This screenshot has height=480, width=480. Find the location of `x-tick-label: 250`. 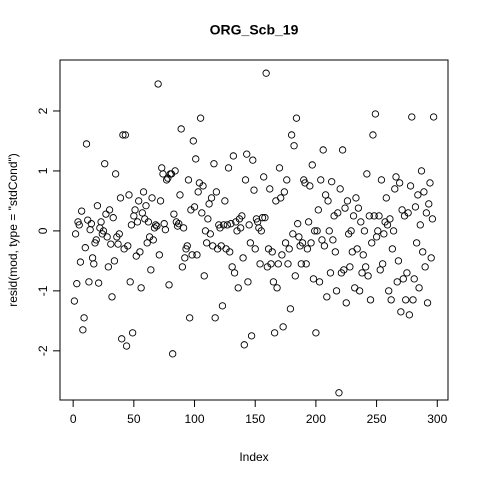

x-tick-label: 250 is located at coordinates (377, 419).